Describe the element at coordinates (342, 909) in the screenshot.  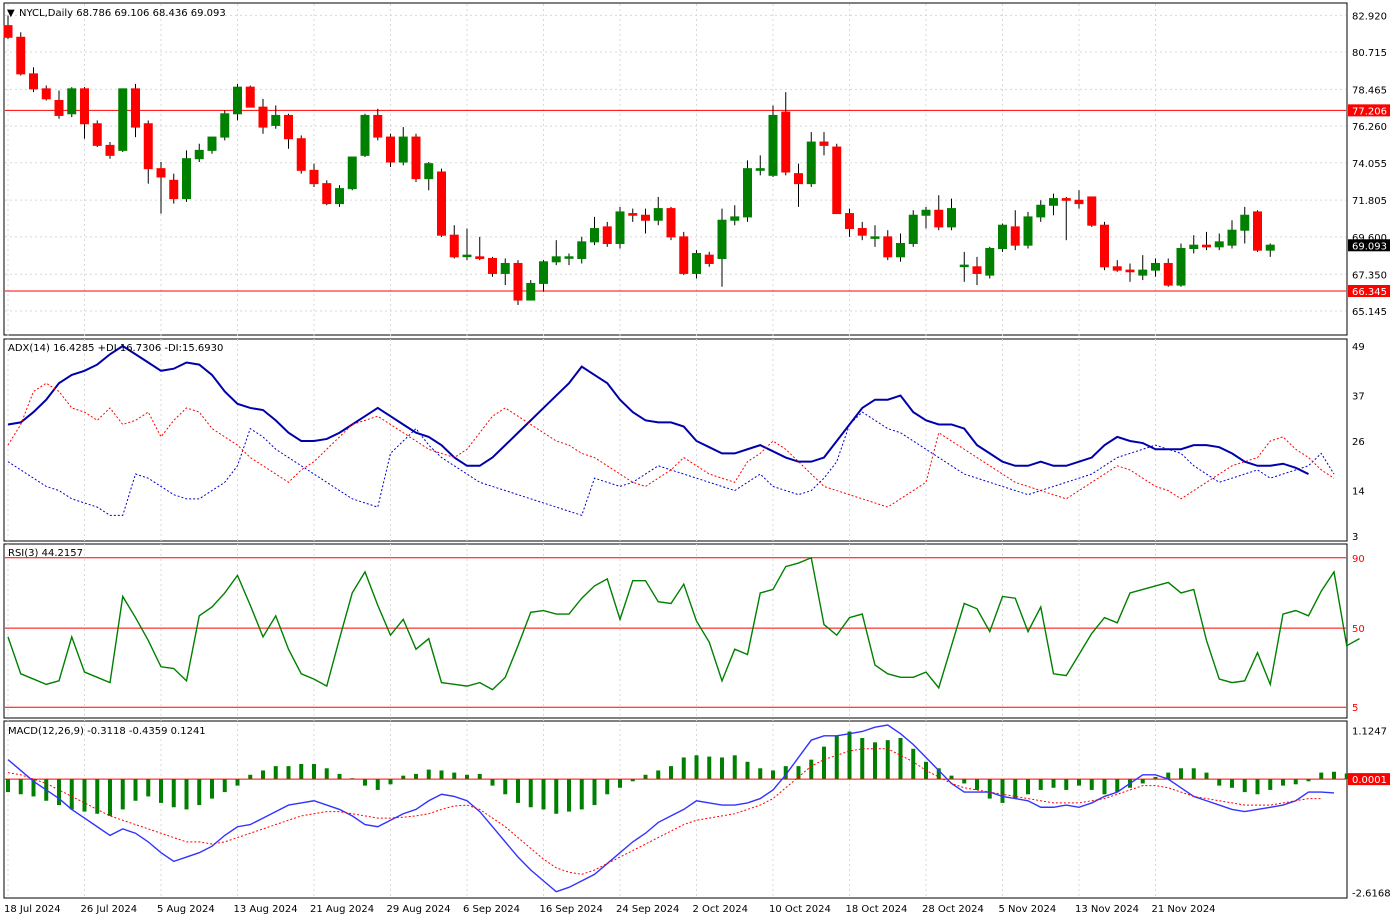
I see `time-tick-label: 21 Aug 2024` at that location.